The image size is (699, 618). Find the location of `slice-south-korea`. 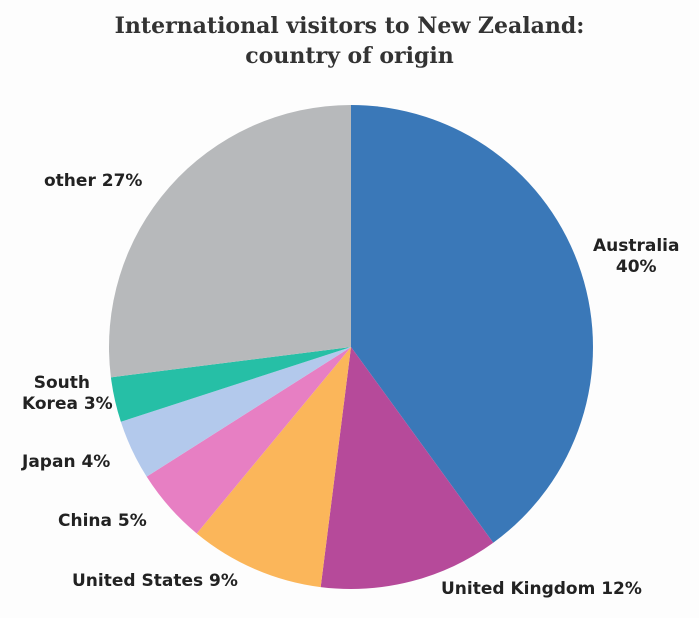

slice-south-korea is located at coordinates (230, 384).